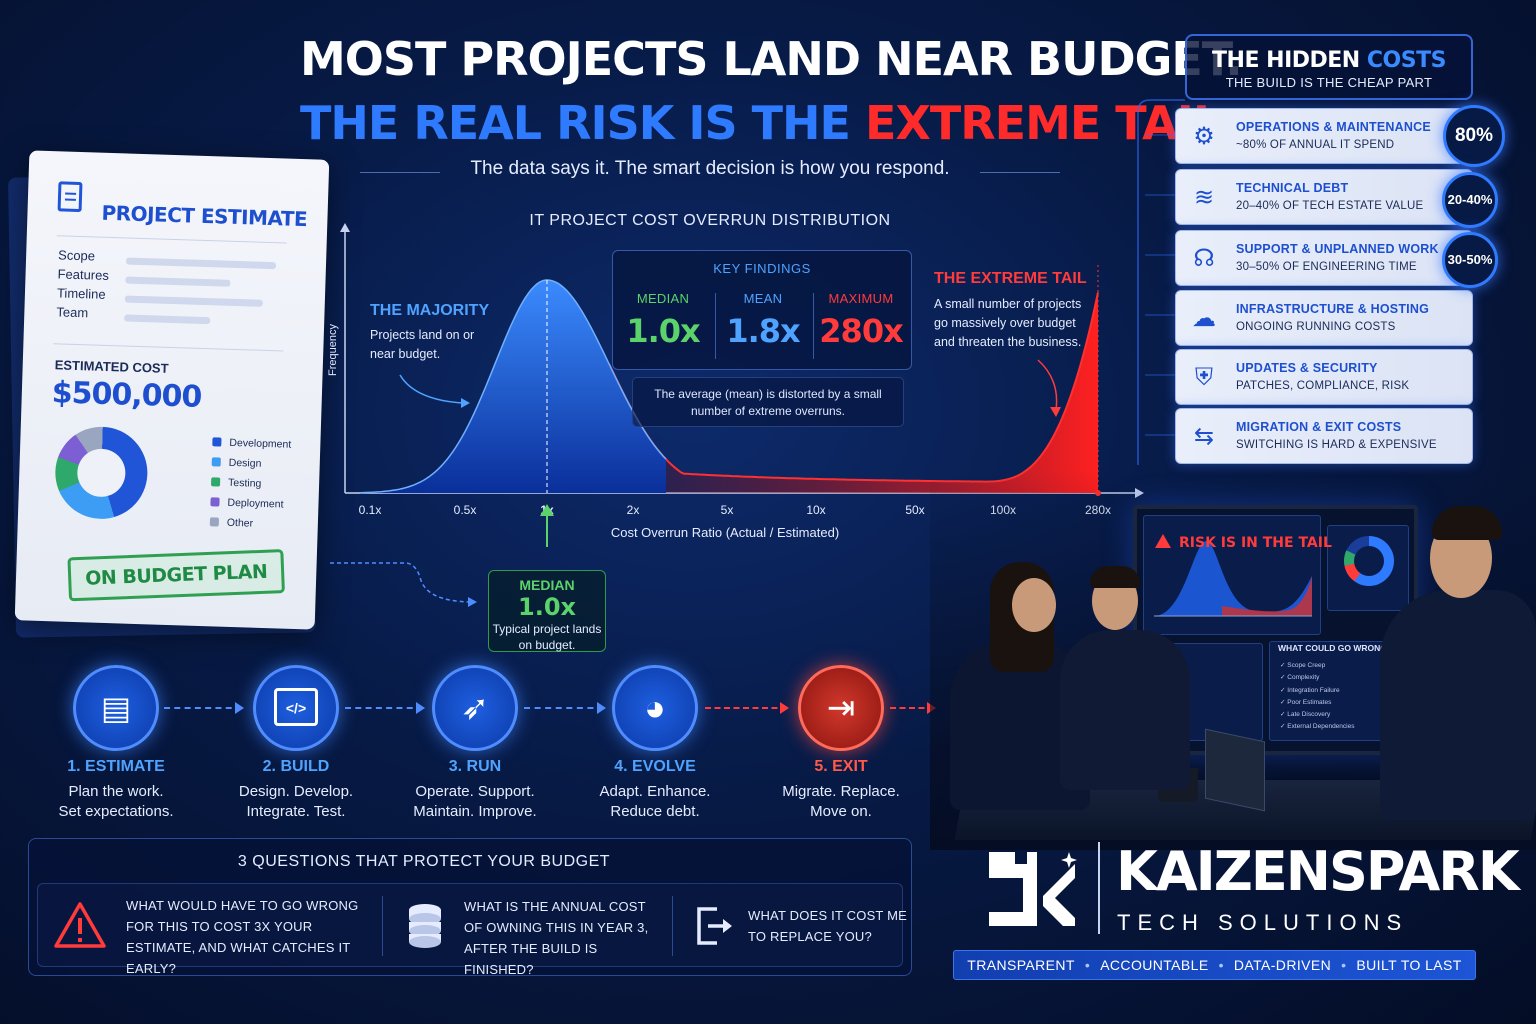  Describe the element at coordinates (1409, 965) in the screenshot. I see `brand-value: BUILT TO LAST` at that location.